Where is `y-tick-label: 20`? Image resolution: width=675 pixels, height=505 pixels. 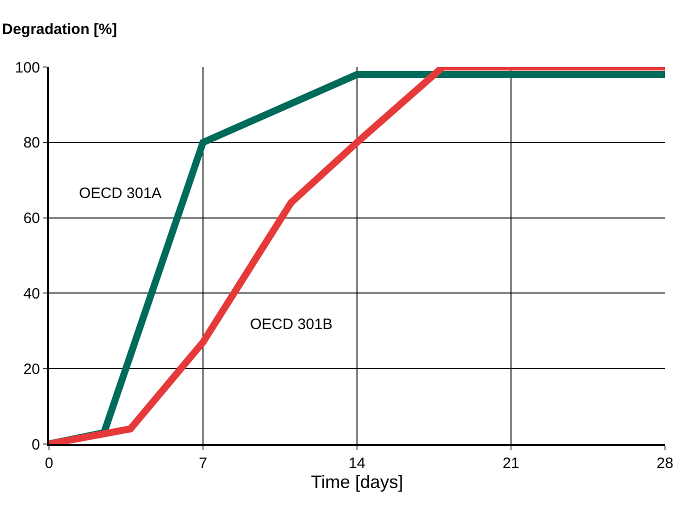 y-tick-label: 20 is located at coordinates (31, 369).